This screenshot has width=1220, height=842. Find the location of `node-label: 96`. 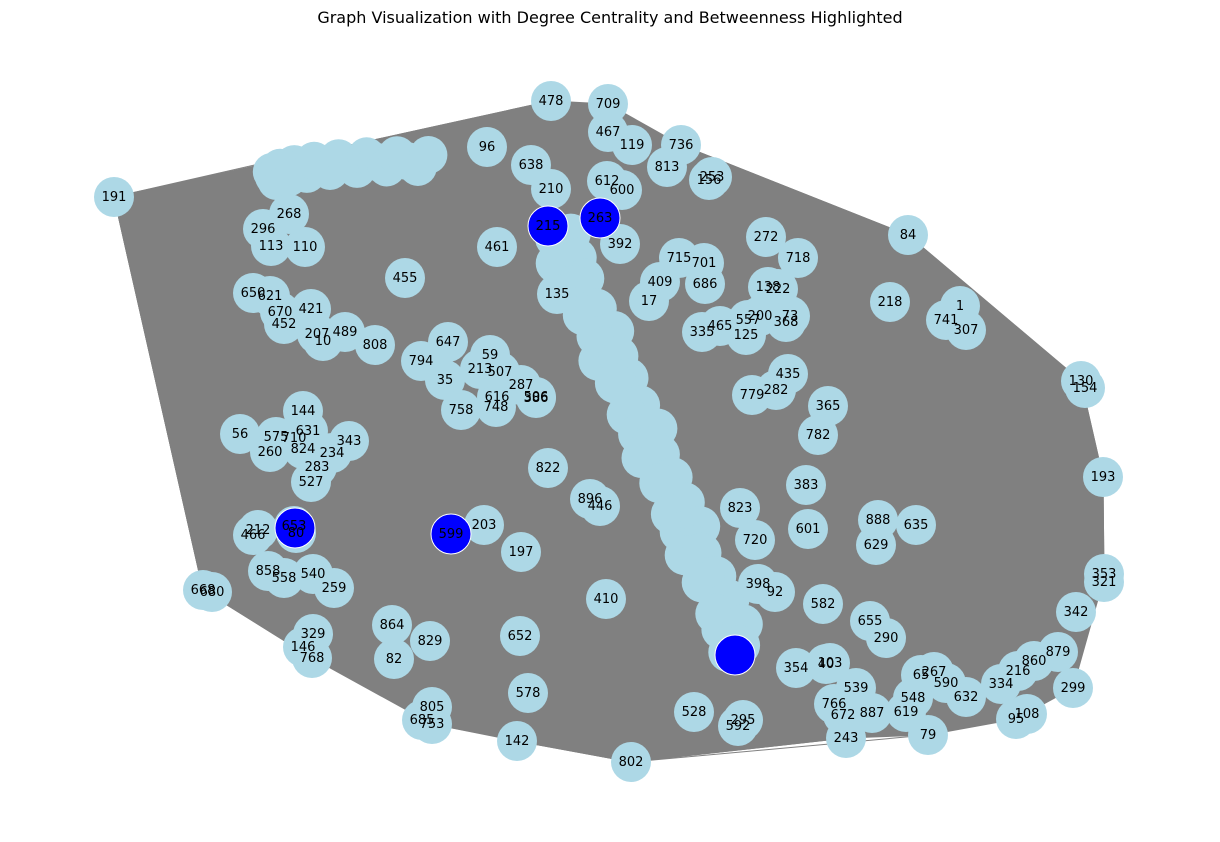

node-label: 96 is located at coordinates (487, 147).